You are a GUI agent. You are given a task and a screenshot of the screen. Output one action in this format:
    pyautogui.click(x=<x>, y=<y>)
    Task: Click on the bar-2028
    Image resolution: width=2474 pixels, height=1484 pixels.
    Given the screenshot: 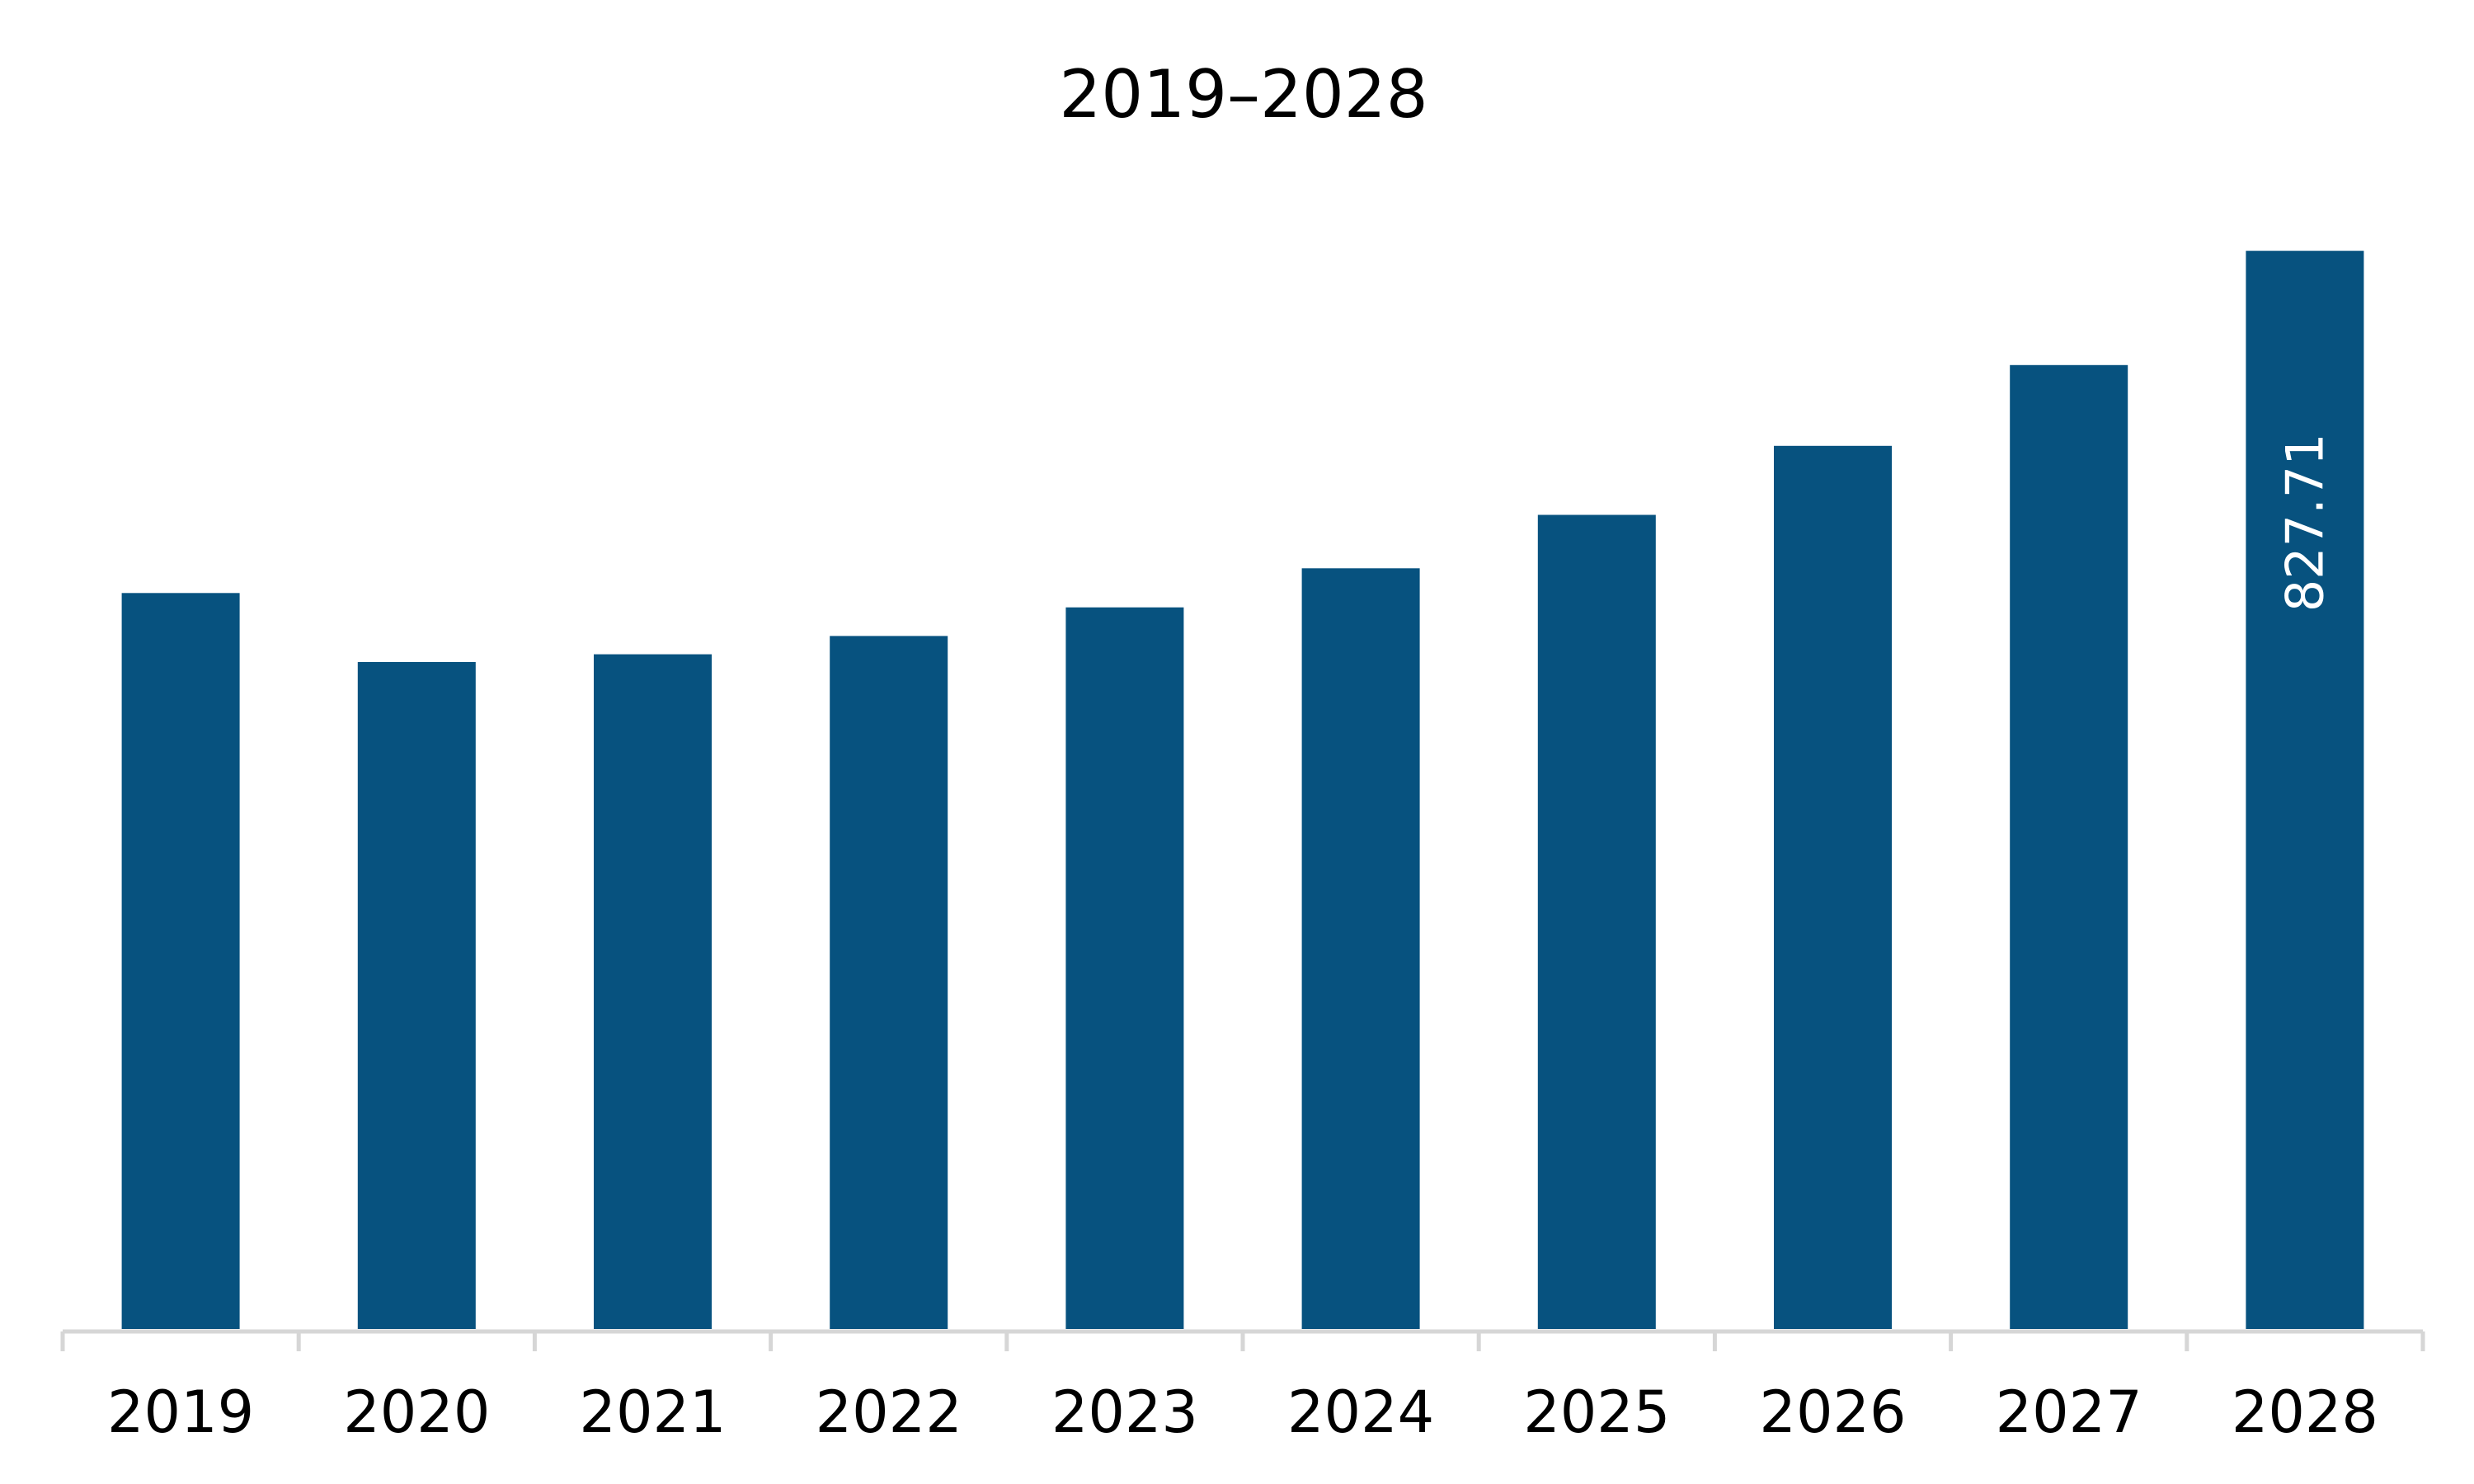 What is the action you would take?
    pyautogui.click(x=2305, y=790)
    